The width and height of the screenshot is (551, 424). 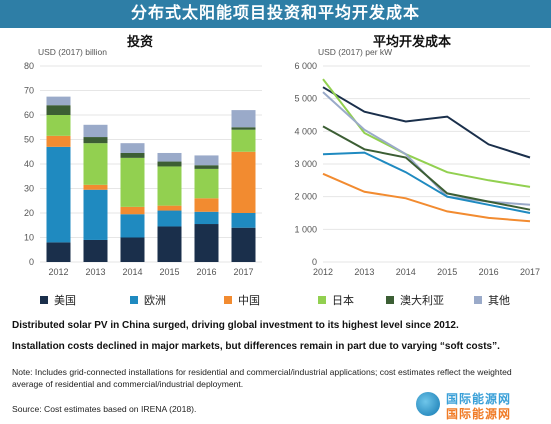 I want to click on y-tick-label: 70, so click(x=29, y=91).